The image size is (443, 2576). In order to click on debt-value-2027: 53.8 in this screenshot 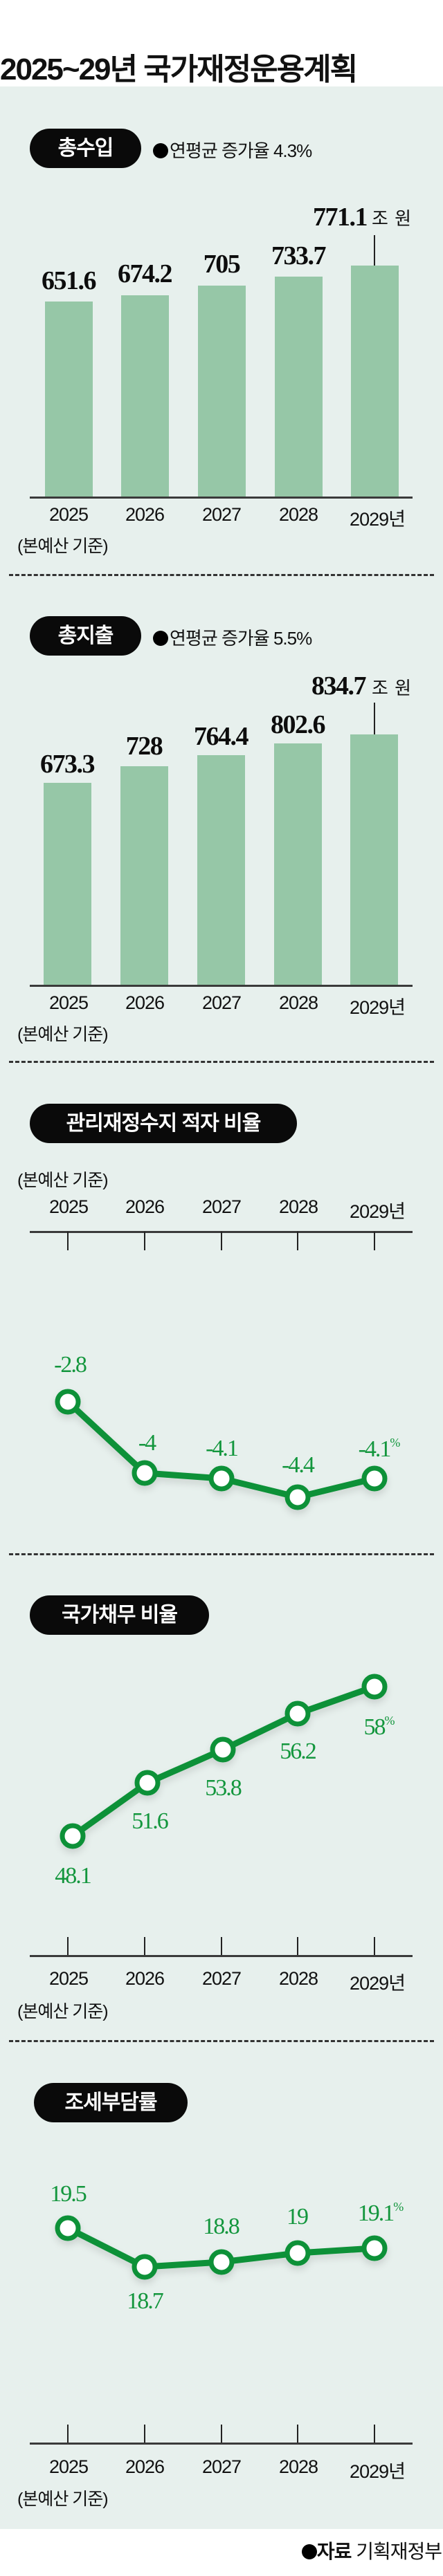, I will do `click(223, 1788)`.